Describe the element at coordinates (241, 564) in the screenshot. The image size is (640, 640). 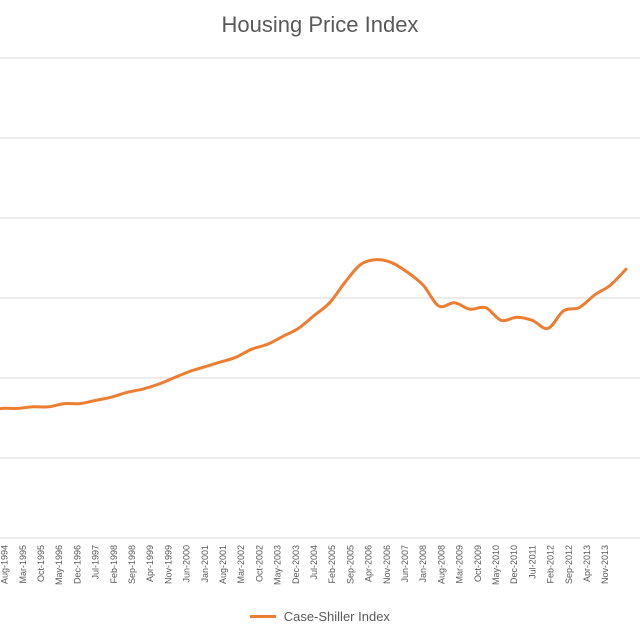
I see `x-tick-label: Mar-2002` at that location.